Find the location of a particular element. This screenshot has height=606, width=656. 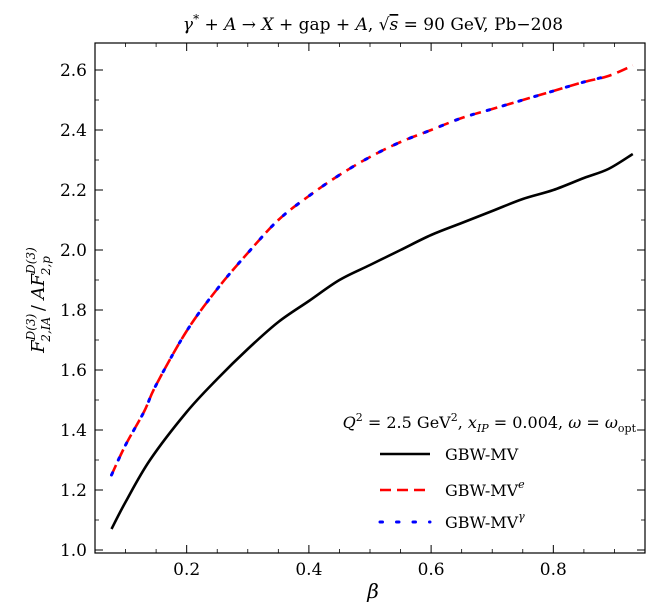

y-tick-label: 2.4 is located at coordinates (73, 131).